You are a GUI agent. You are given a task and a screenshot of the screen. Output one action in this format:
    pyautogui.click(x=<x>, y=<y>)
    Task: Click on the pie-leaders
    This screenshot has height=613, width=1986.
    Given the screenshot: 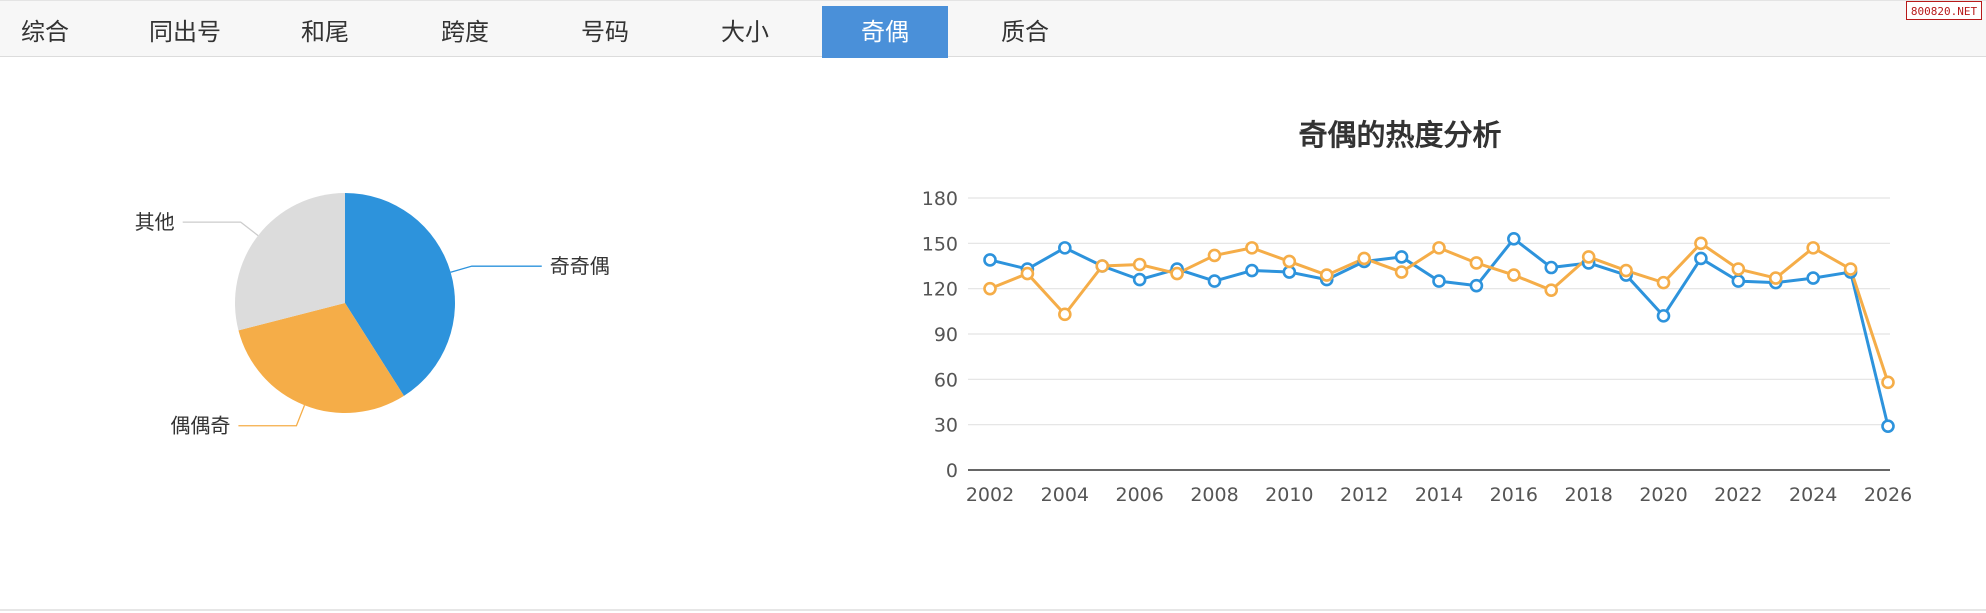 What is the action you would take?
    pyautogui.click(x=362, y=324)
    